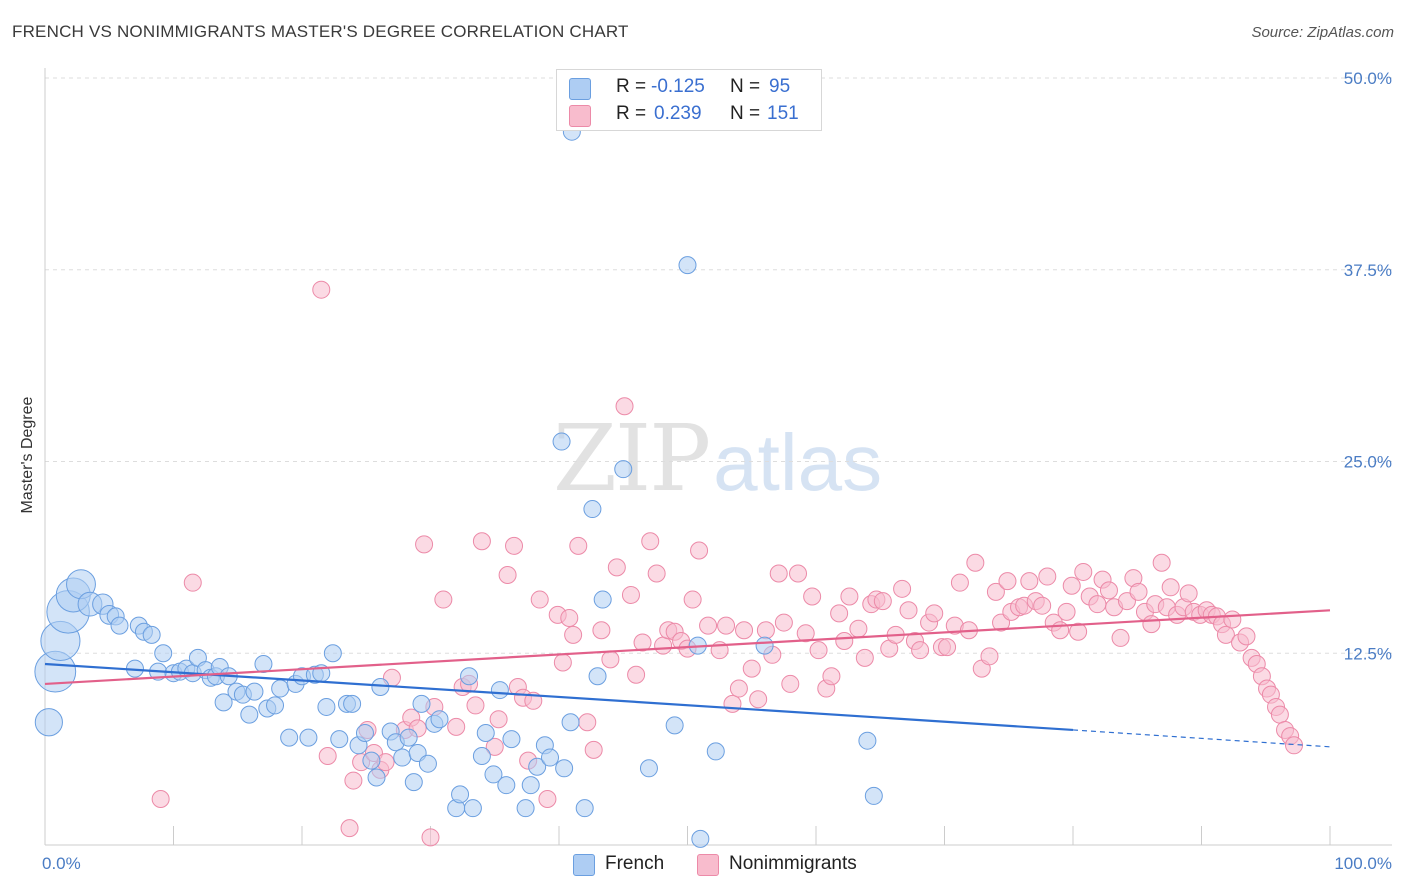  What do you see at coordinates (1368, 462) in the screenshot?
I see `y-tick-label: 25.0%` at bounding box center [1368, 462].